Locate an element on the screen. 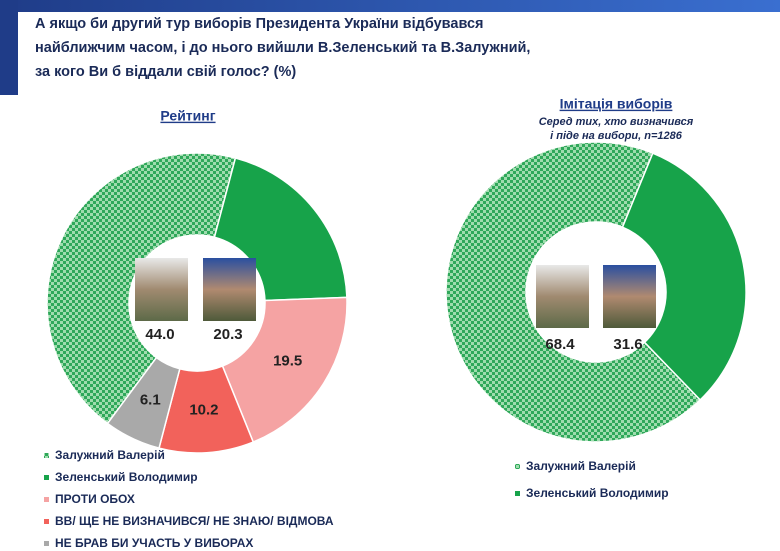 The height and width of the screenshot is (551, 780). subtitle: Серед тих, хто визначився is located at coordinates (616, 122).